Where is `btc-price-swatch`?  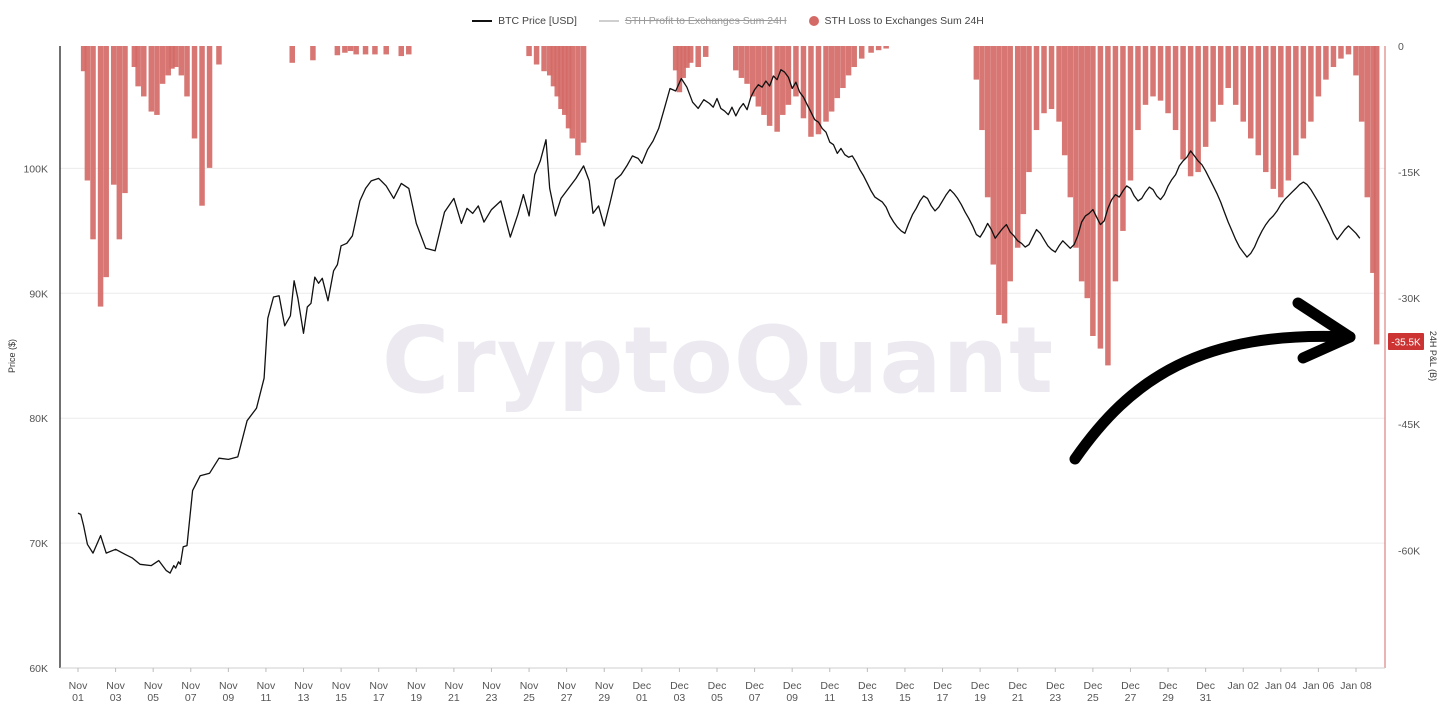 btc-price-swatch is located at coordinates (482, 21).